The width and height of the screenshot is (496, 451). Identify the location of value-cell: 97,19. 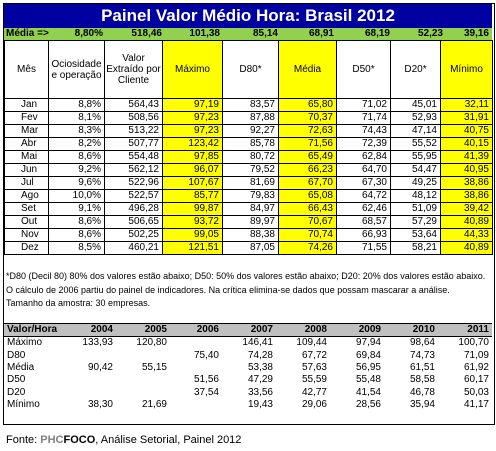
(192, 105).